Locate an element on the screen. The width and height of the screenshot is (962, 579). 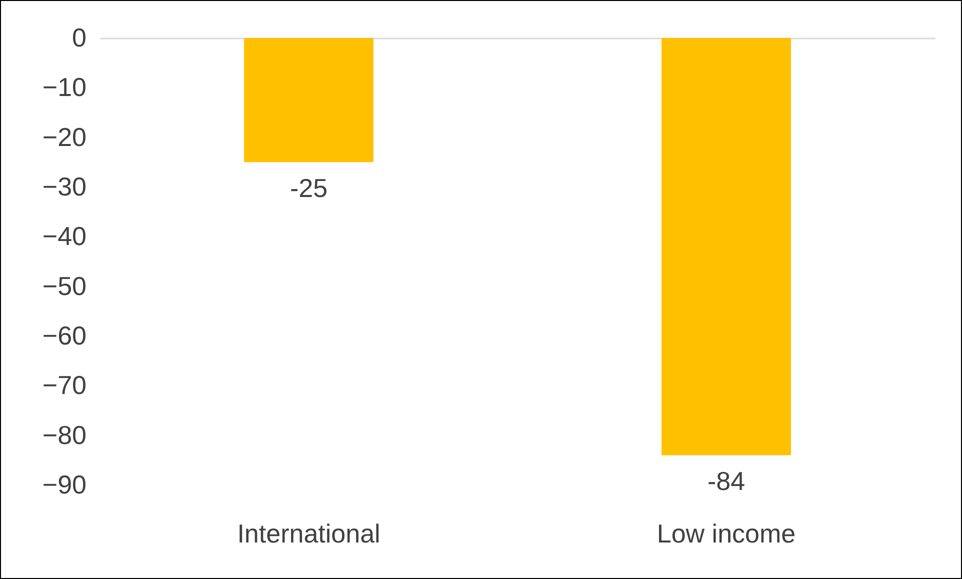
y-tick-label: −80 is located at coordinates (64, 435).